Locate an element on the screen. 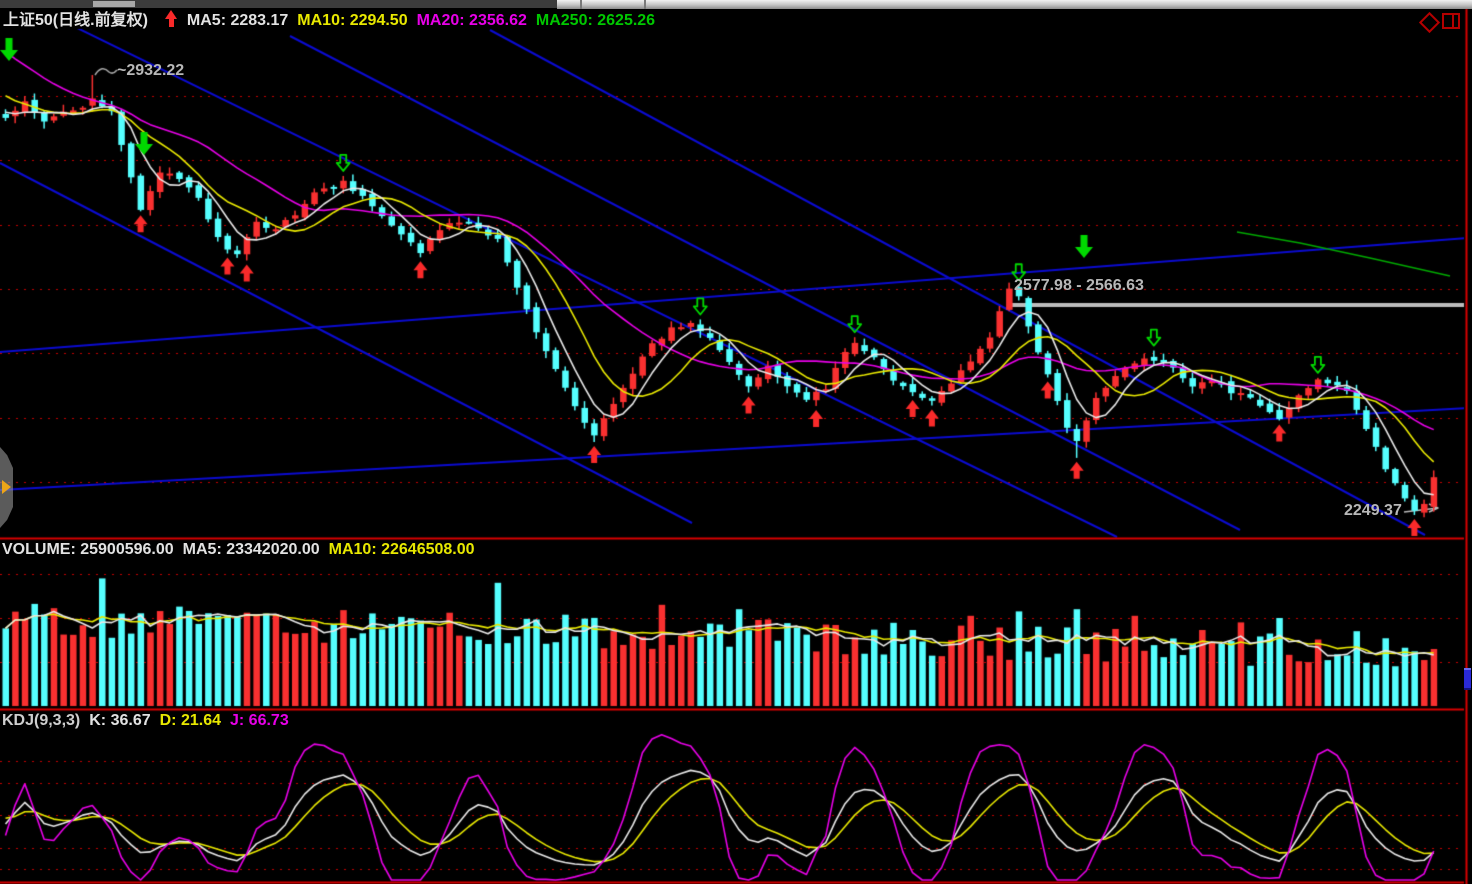  kdj-k-value: K: 36.67 is located at coordinates (120, 720).